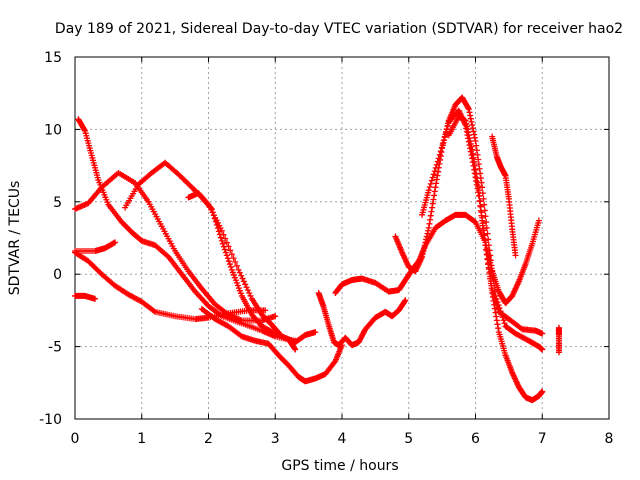 This screenshot has height=480, width=640. What do you see at coordinates (57, 203) in the screenshot?
I see `y-tick-label: 5` at bounding box center [57, 203].